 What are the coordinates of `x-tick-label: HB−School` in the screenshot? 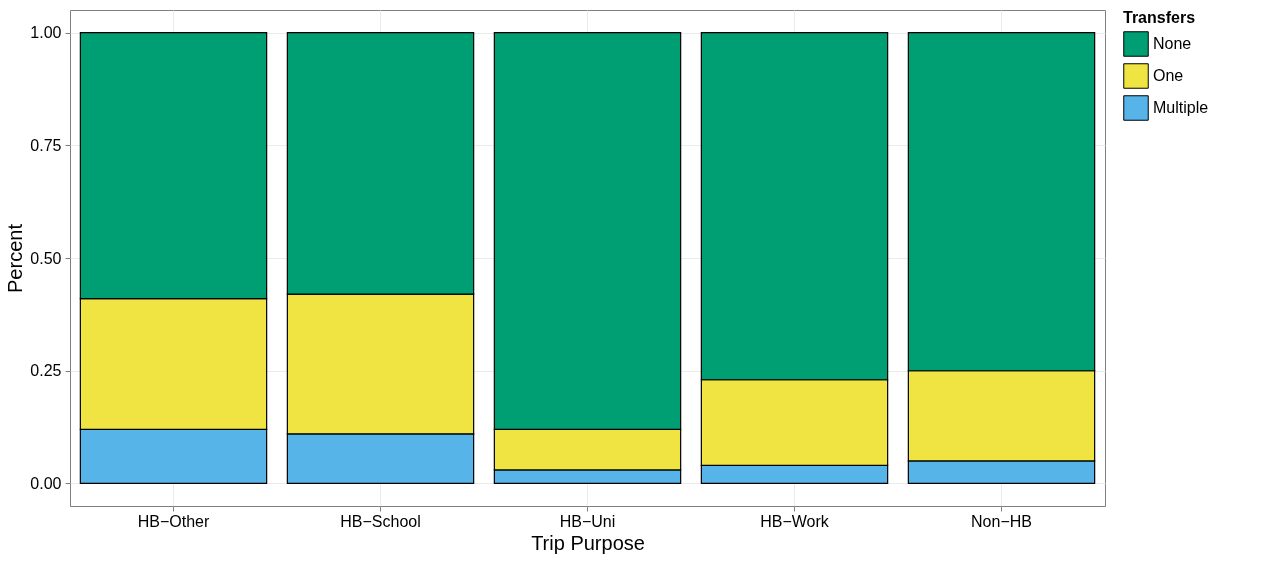 It's located at (380, 521).